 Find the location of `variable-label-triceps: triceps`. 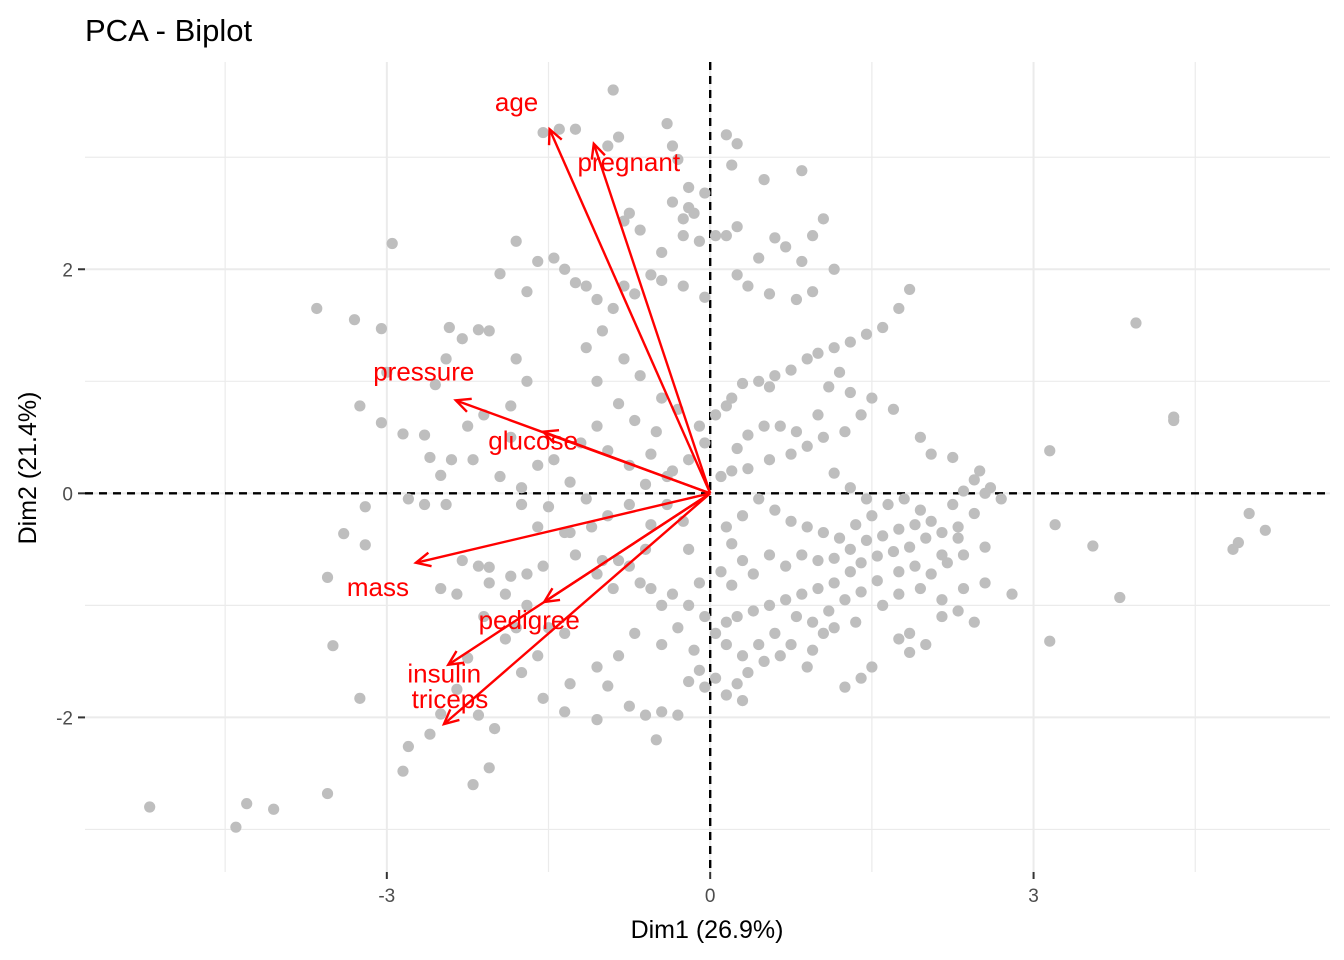

variable-label-triceps: triceps is located at coordinates (450, 699).